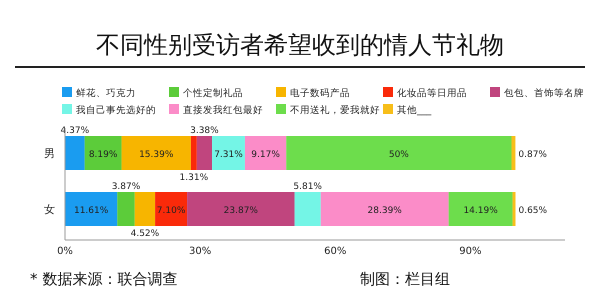 Image resolution: width=600 pixels, height=308 pixels. What do you see at coordinates (533, 211) in the screenshot?
I see `data-label: 0.65%` at bounding box center [533, 211].